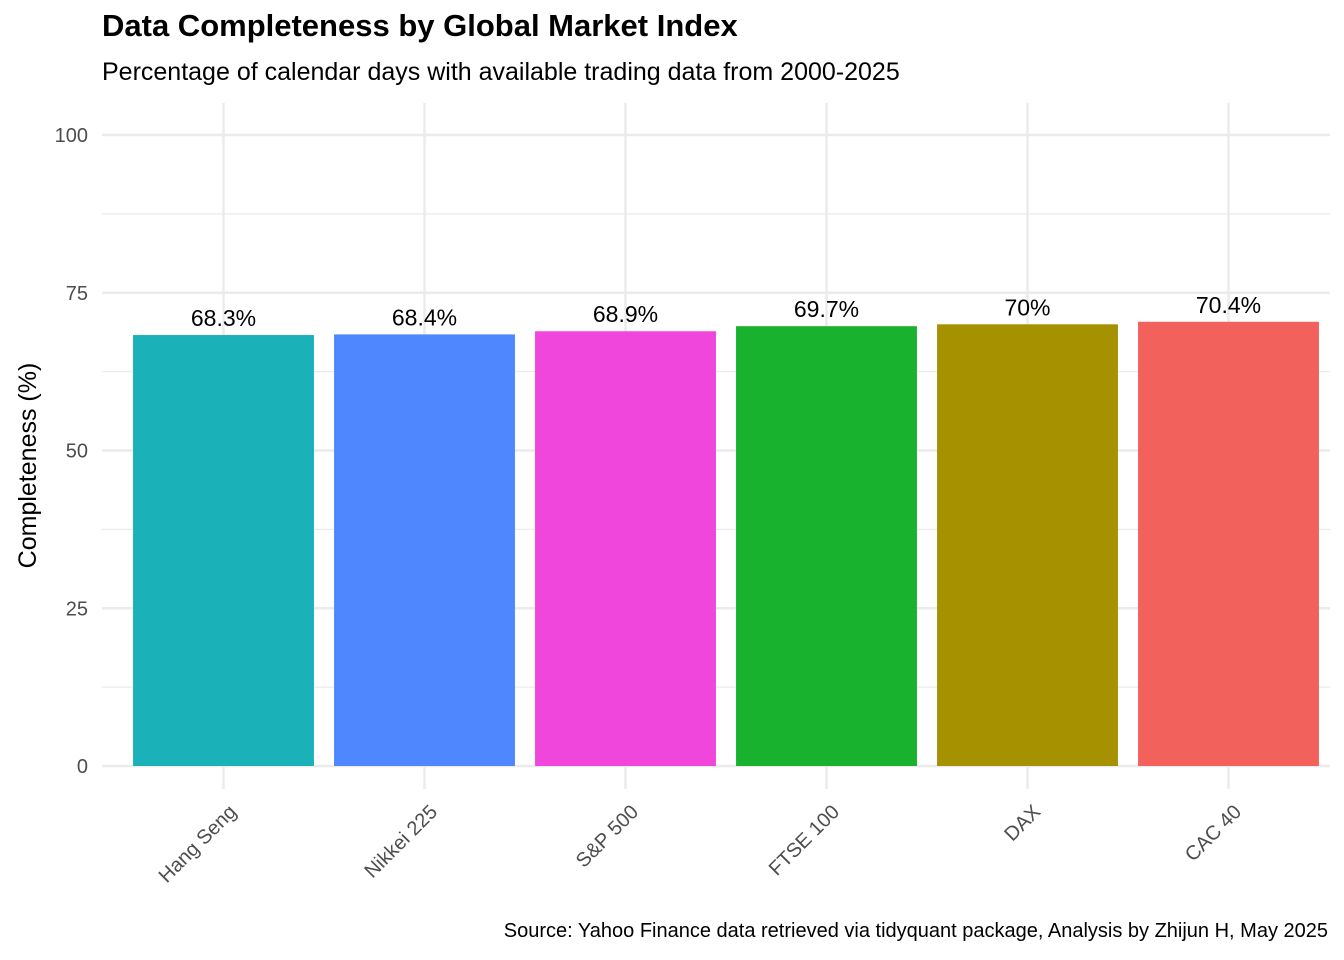 Image resolution: width=1344 pixels, height=960 pixels. I want to click on data-label: 69.7%, so click(826, 309).